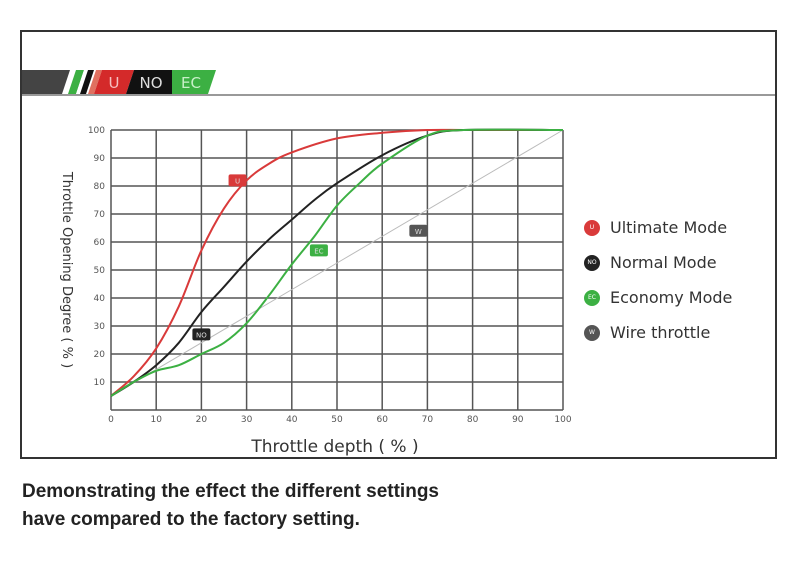  Describe the element at coordinates (100, 299) in the screenshot. I see `y-tick-label: 40` at that location.